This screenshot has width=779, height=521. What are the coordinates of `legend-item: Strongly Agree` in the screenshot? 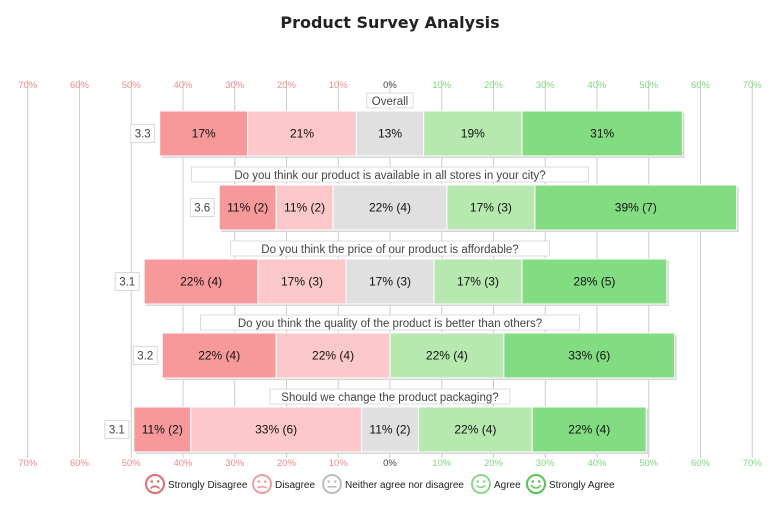 It's located at (570, 484).